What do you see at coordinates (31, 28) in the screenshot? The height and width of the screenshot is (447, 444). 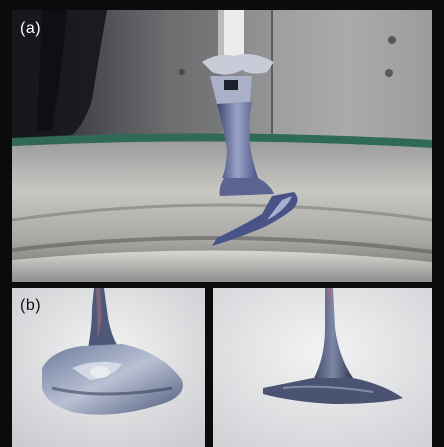 I see `panel-a-label: (a)` at bounding box center [31, 28].